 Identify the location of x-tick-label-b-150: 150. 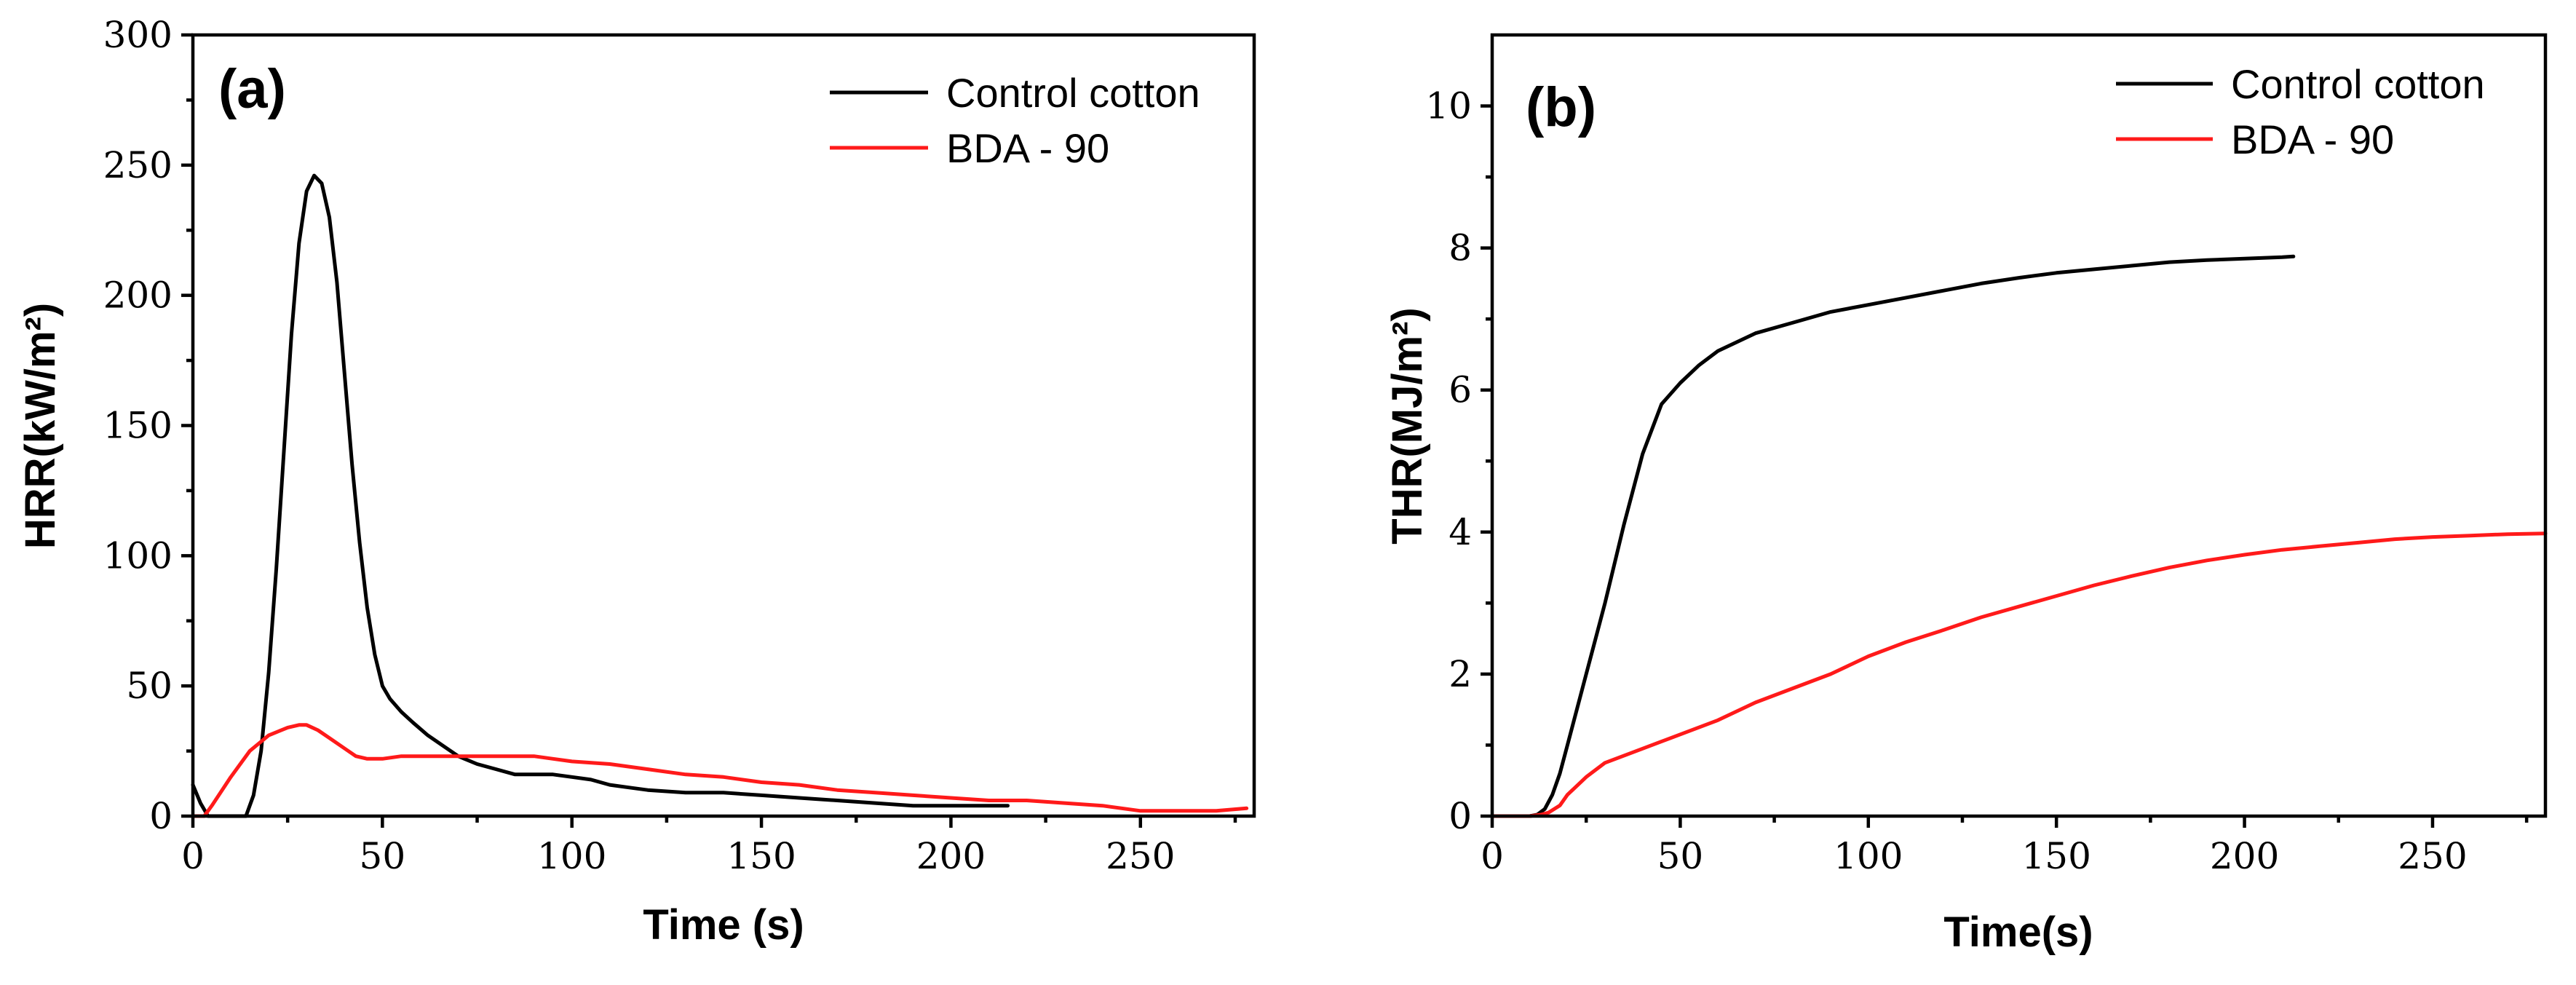
(2055, 856).